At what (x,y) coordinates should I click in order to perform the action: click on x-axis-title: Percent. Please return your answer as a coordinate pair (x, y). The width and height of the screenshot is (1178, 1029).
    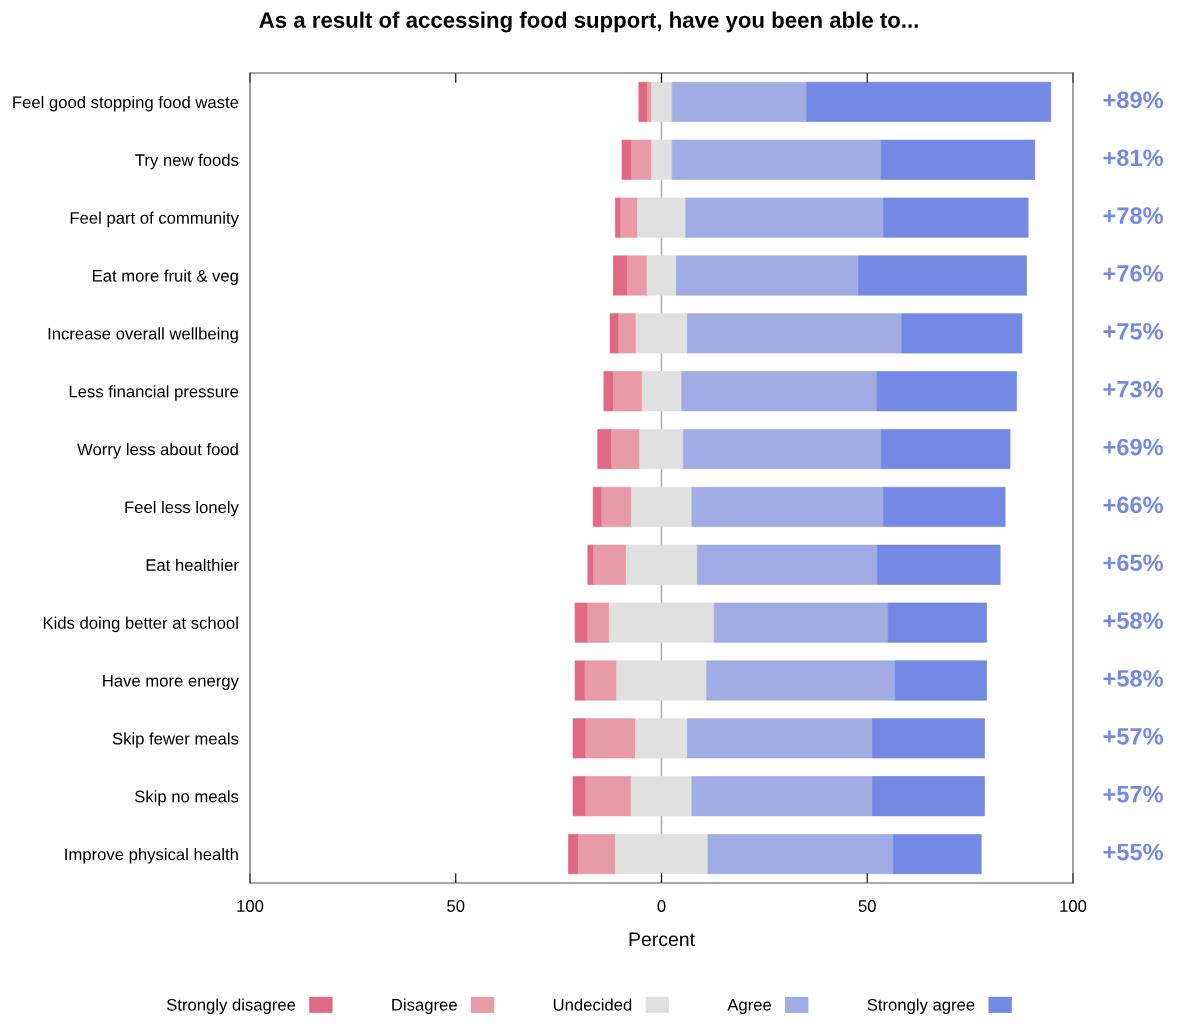
    Looking at the image, I should click on (662, 939).